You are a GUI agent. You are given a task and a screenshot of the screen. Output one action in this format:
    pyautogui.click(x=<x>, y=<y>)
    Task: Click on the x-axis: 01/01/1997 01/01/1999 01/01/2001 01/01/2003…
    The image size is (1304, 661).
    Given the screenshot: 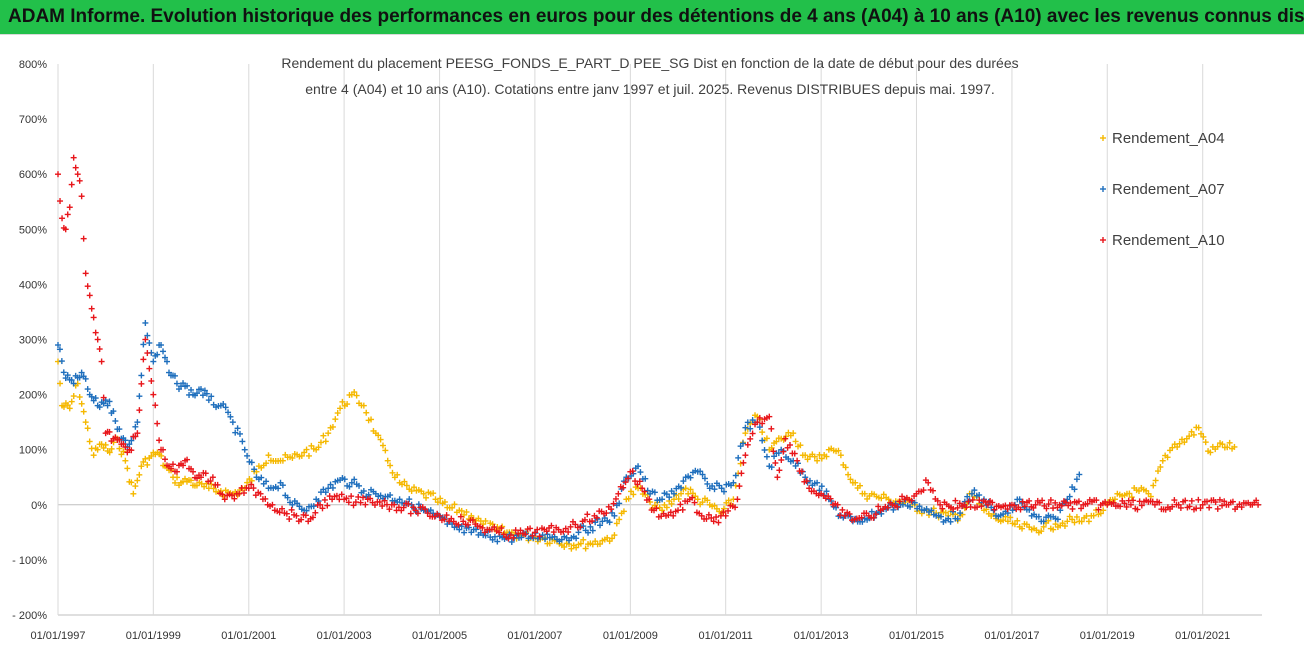 What is the action you would take?
    pyautogui.click(x=630, y=636)
    